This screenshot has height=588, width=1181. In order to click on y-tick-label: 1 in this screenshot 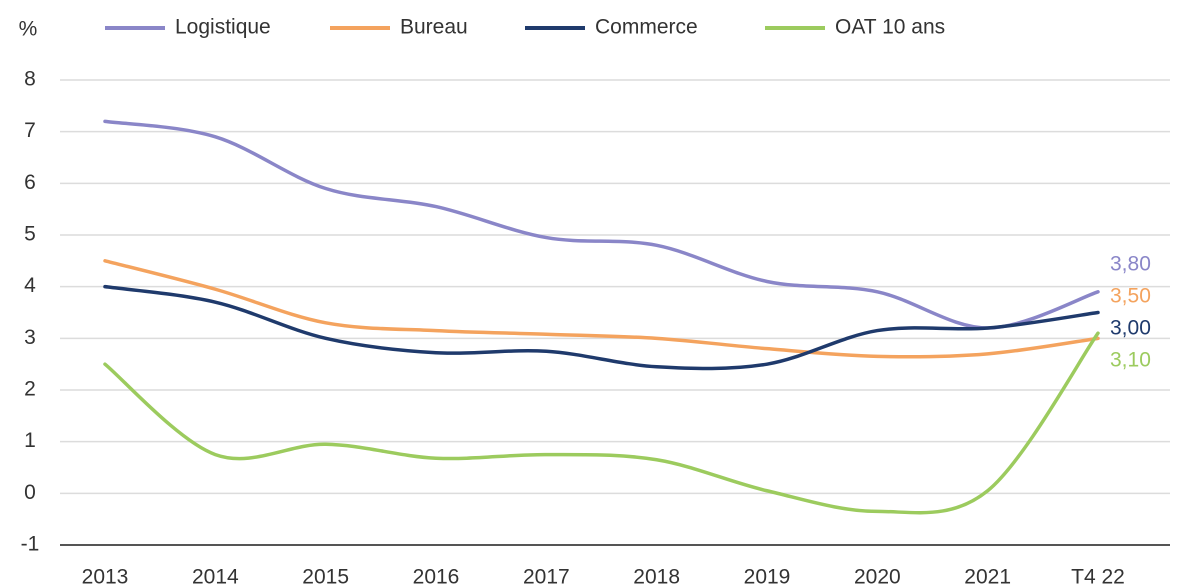, I will do `click(30, 440)`.